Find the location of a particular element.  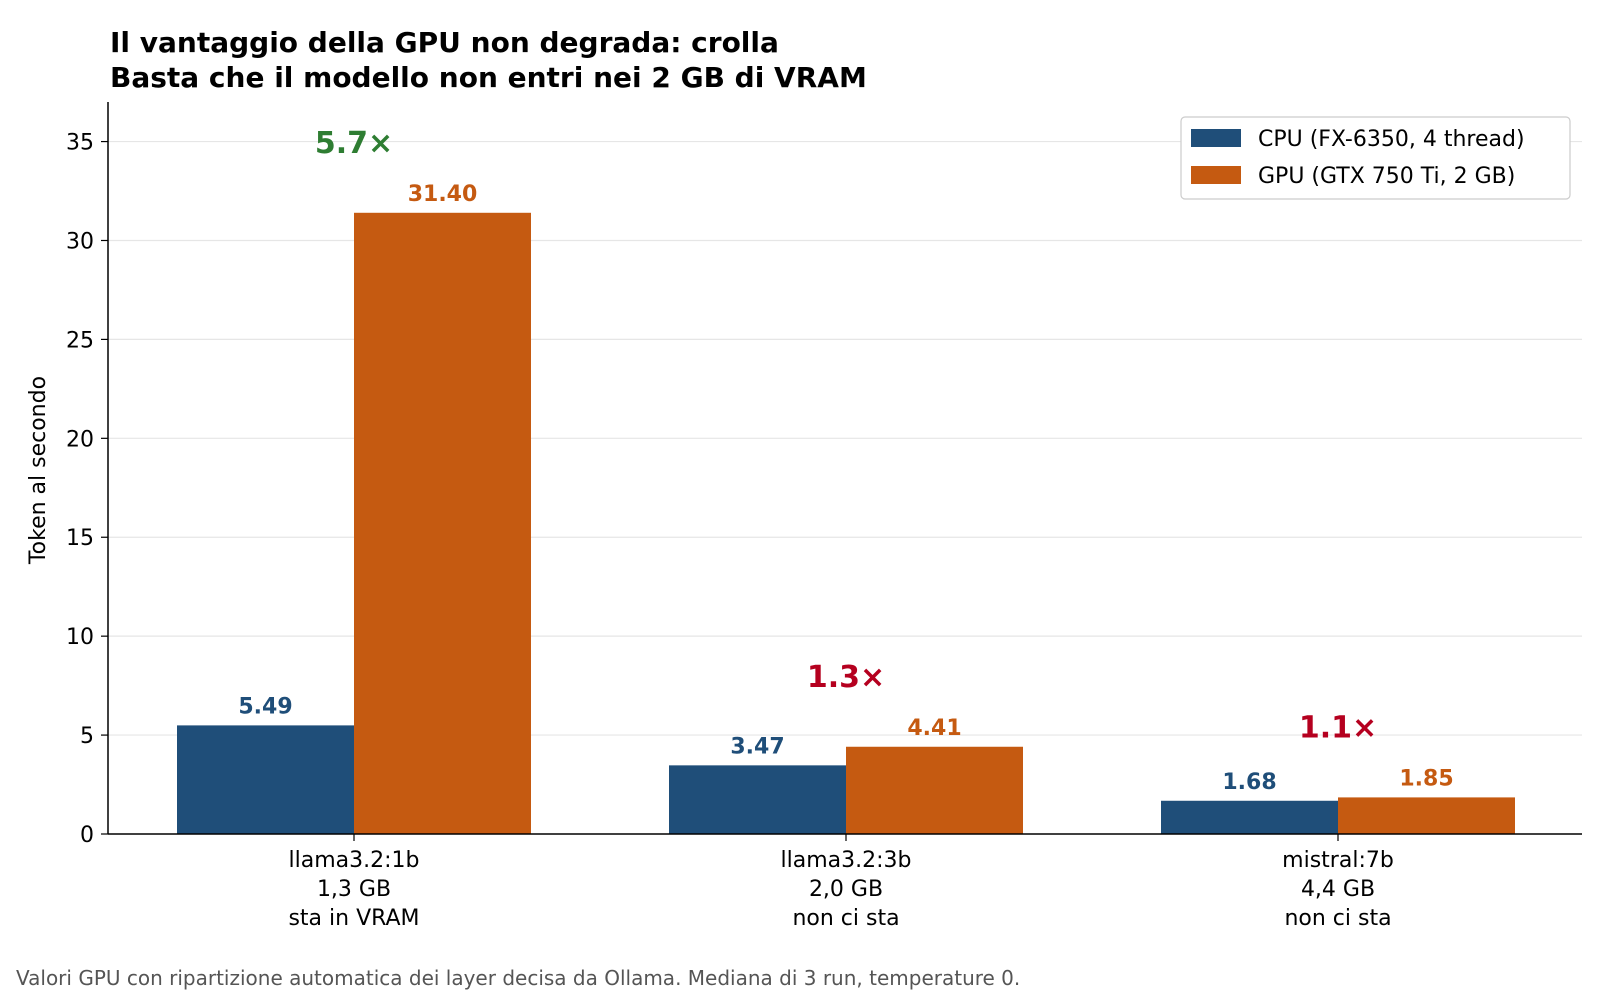

speedup-annotation: 1.1× is located at coordinates (1338, 727).